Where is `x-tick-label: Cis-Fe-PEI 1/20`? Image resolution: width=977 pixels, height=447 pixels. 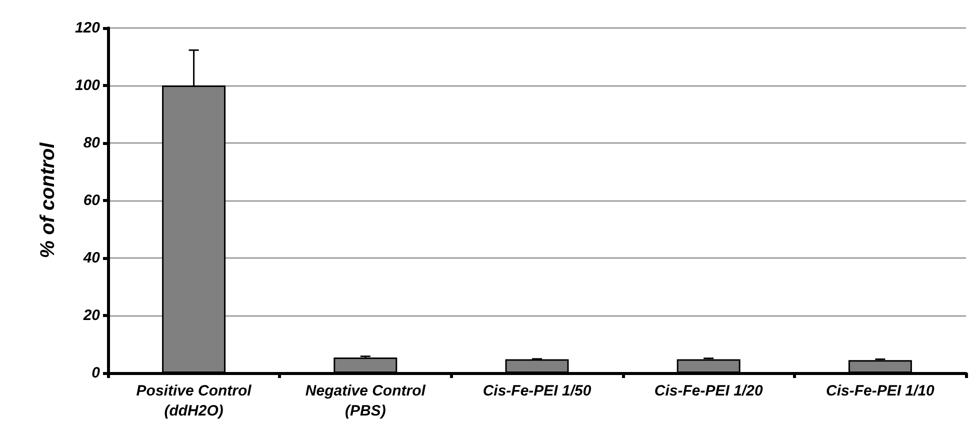
x-tick-label: Cis-Fe-PEI 1/20 is located at coordinates (709, 391).